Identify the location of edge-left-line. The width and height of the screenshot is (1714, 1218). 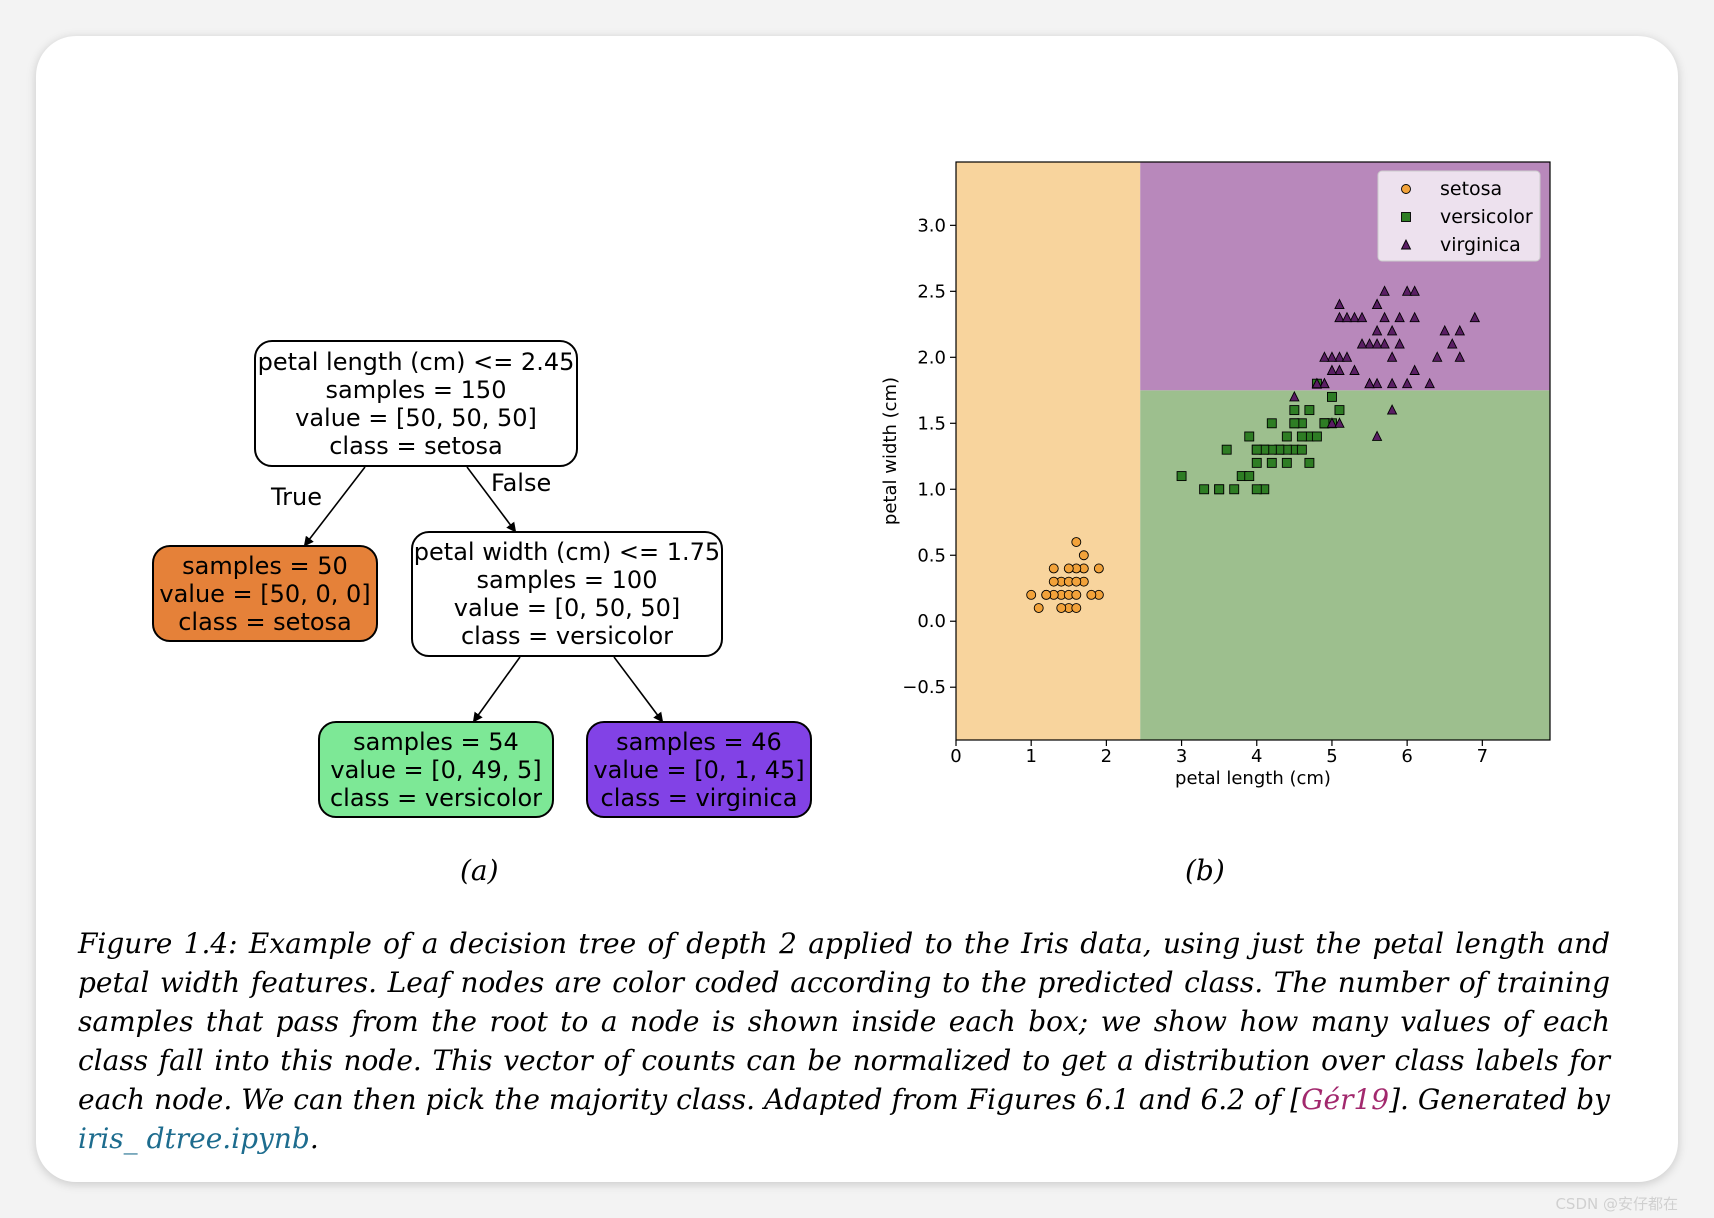
(496, 689).